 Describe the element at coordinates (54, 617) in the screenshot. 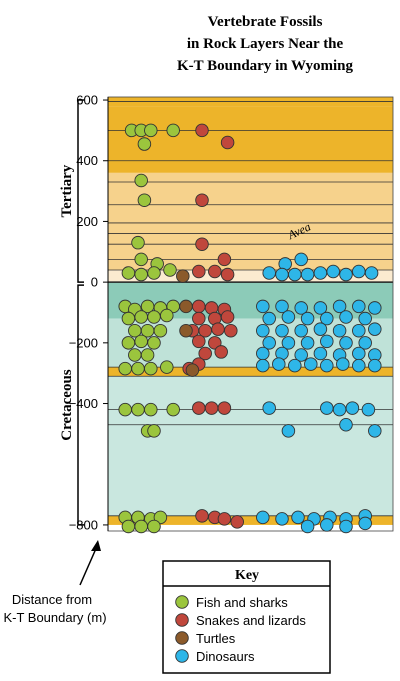

I see `ylabel-line-2: K-T Boundary (m)` at that location.